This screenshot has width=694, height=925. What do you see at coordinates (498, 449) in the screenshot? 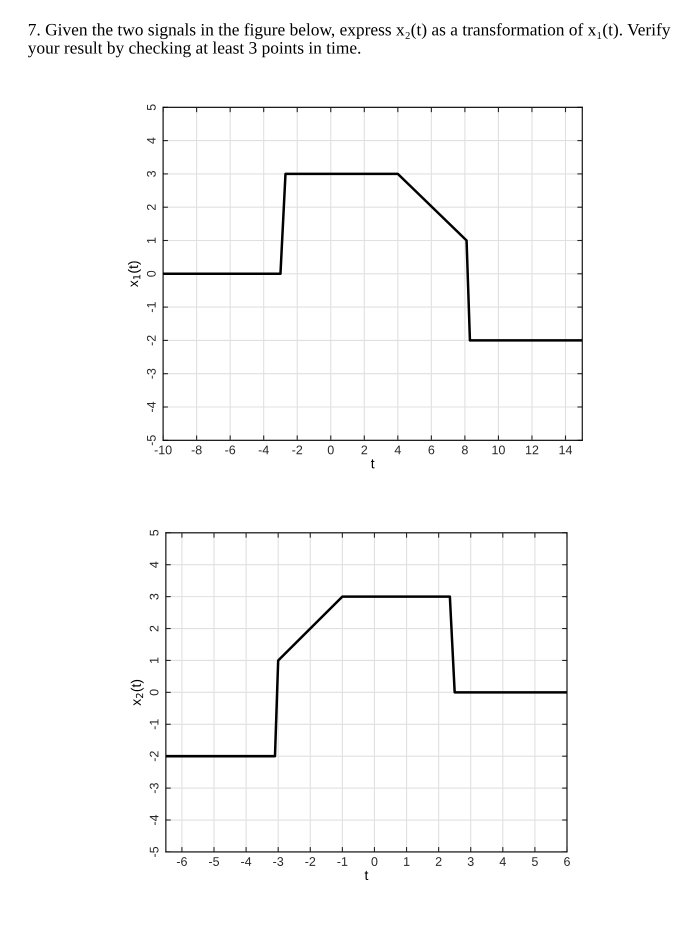
I see `x-tick-label: 10` at bounding box center [498, 449].